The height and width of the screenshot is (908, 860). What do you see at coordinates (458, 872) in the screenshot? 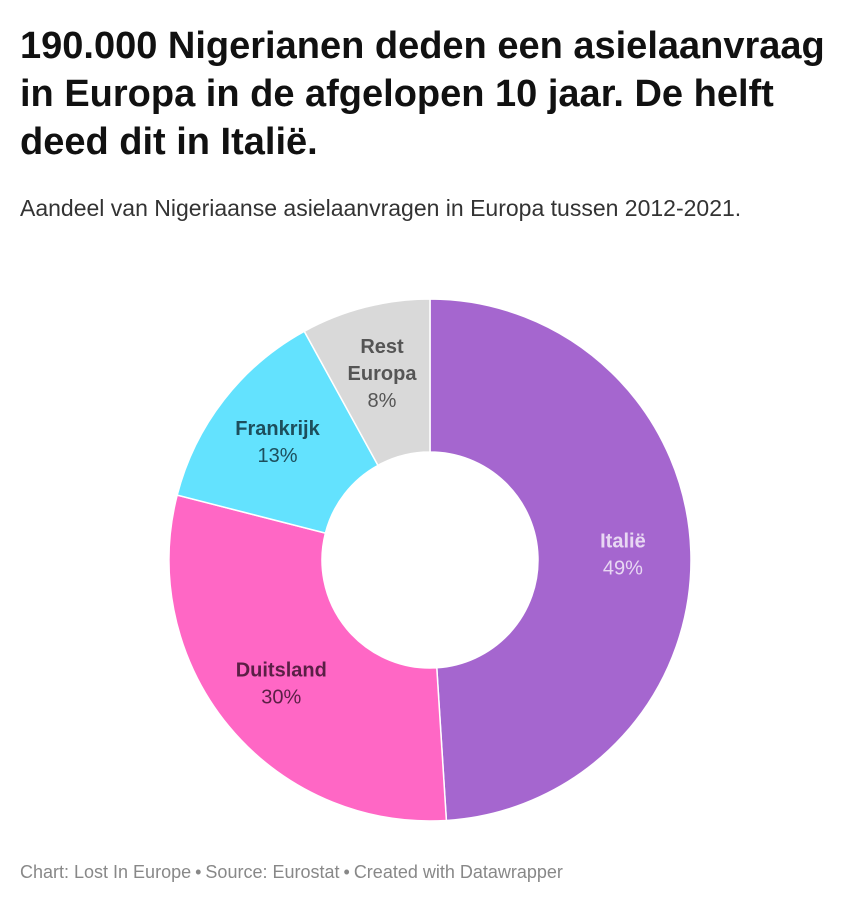
I see `footer-created-with: Created with Datawrapper` at bounding box center [458, 872].